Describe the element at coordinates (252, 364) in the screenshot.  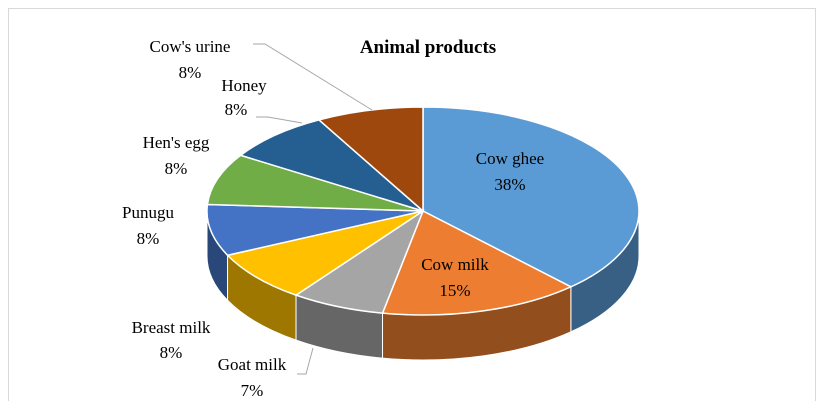
I see `slice-label-name: Goat milk` at that location.